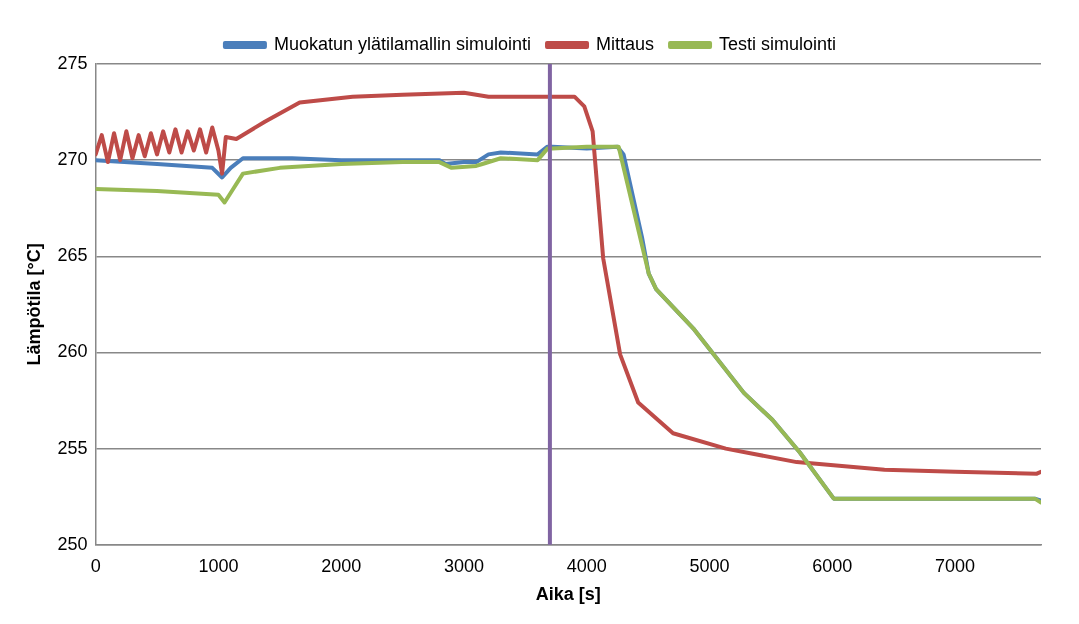 This screenshot has width=1079, height=624. What do you see at coordinates (709, 565) in the screenshot?
I see `x-tick-label: 5000` at bounding box center [709, 565].